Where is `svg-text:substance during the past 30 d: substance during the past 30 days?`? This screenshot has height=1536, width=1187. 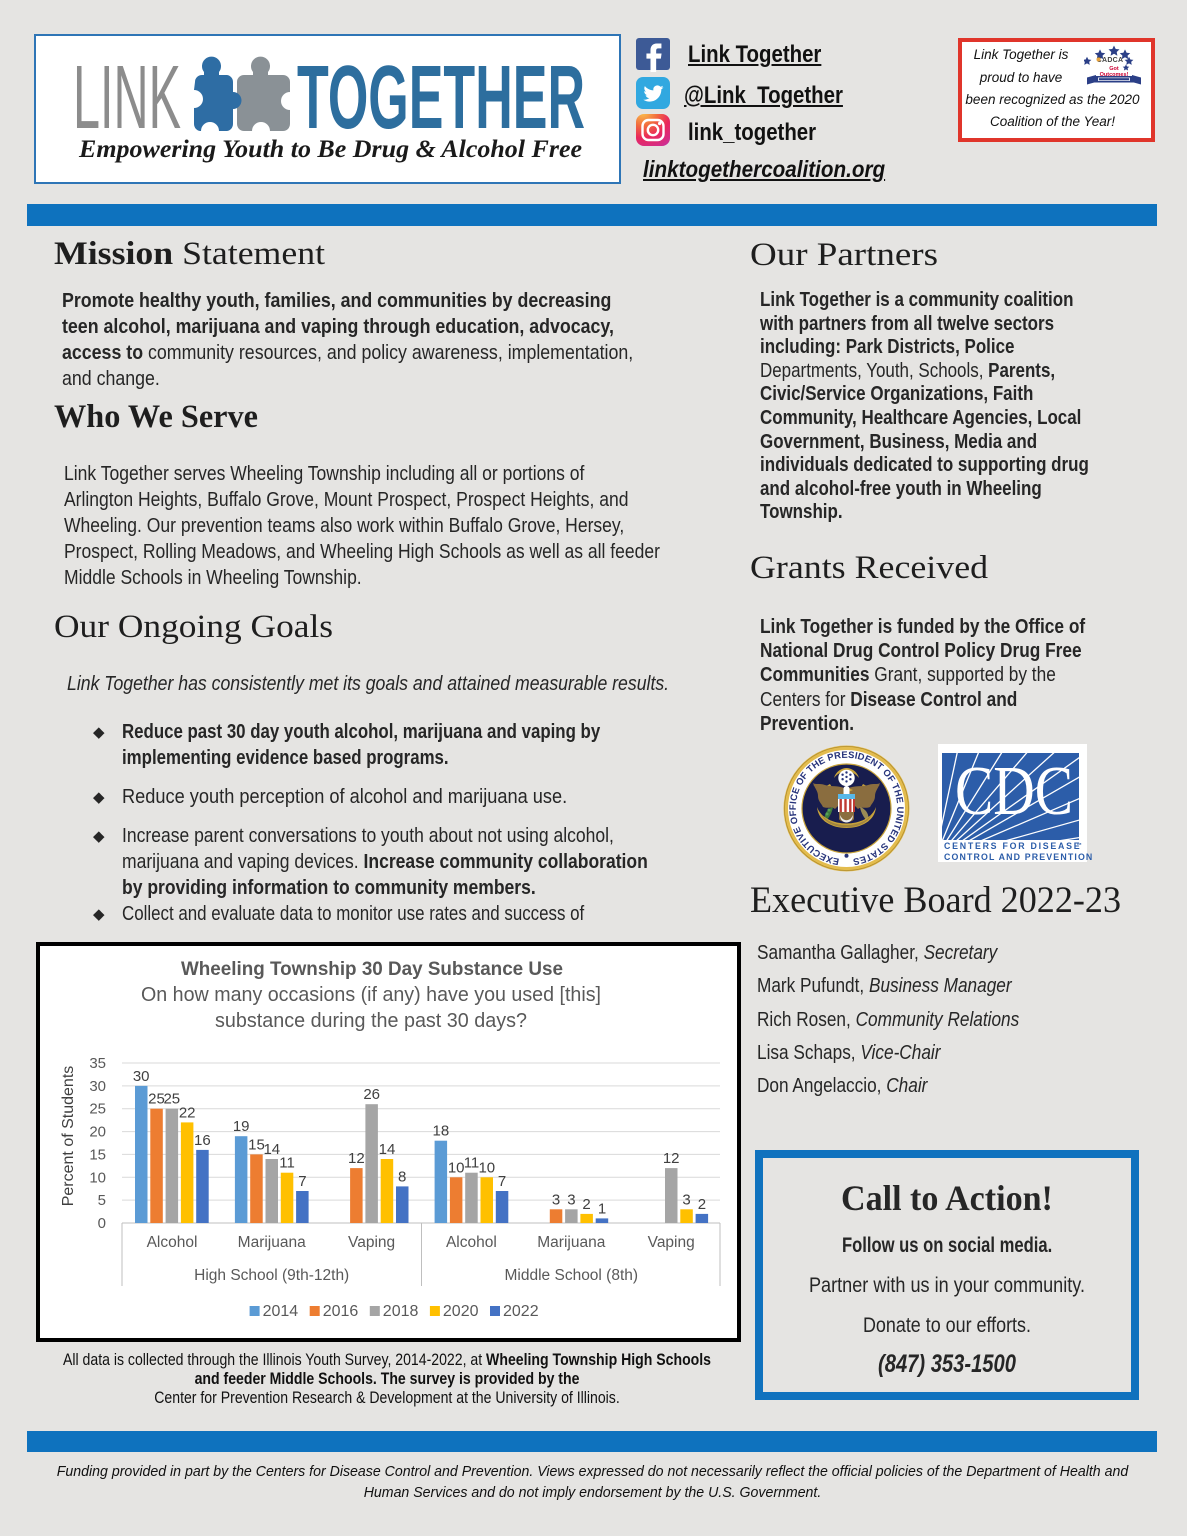
svg-text:substance during the past 30 d: substance during the past 30 days? is located at coordinates (371, 1021).